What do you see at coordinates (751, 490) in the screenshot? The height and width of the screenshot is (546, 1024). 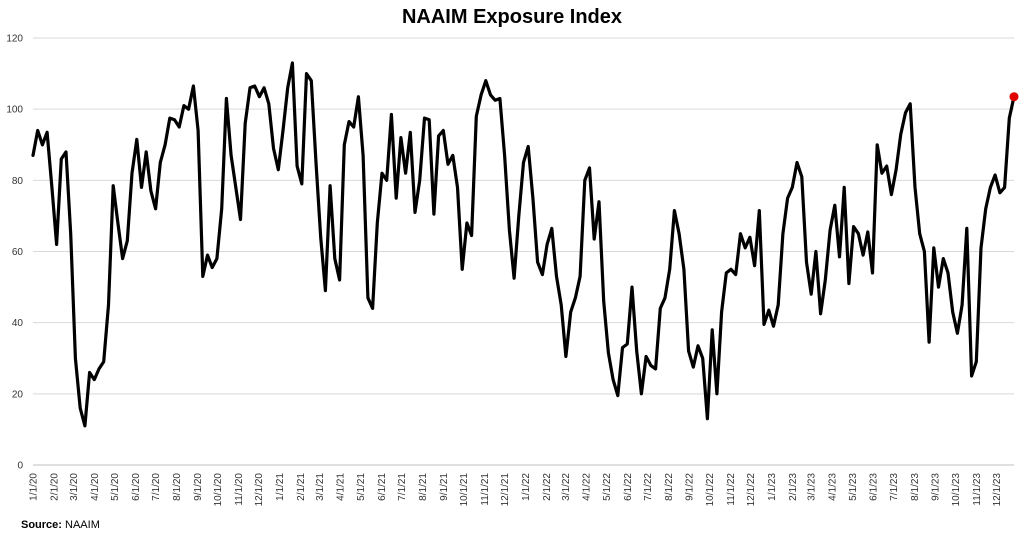 I see `x-tick-label: 12/1/22` at bounding box center [751, 490].